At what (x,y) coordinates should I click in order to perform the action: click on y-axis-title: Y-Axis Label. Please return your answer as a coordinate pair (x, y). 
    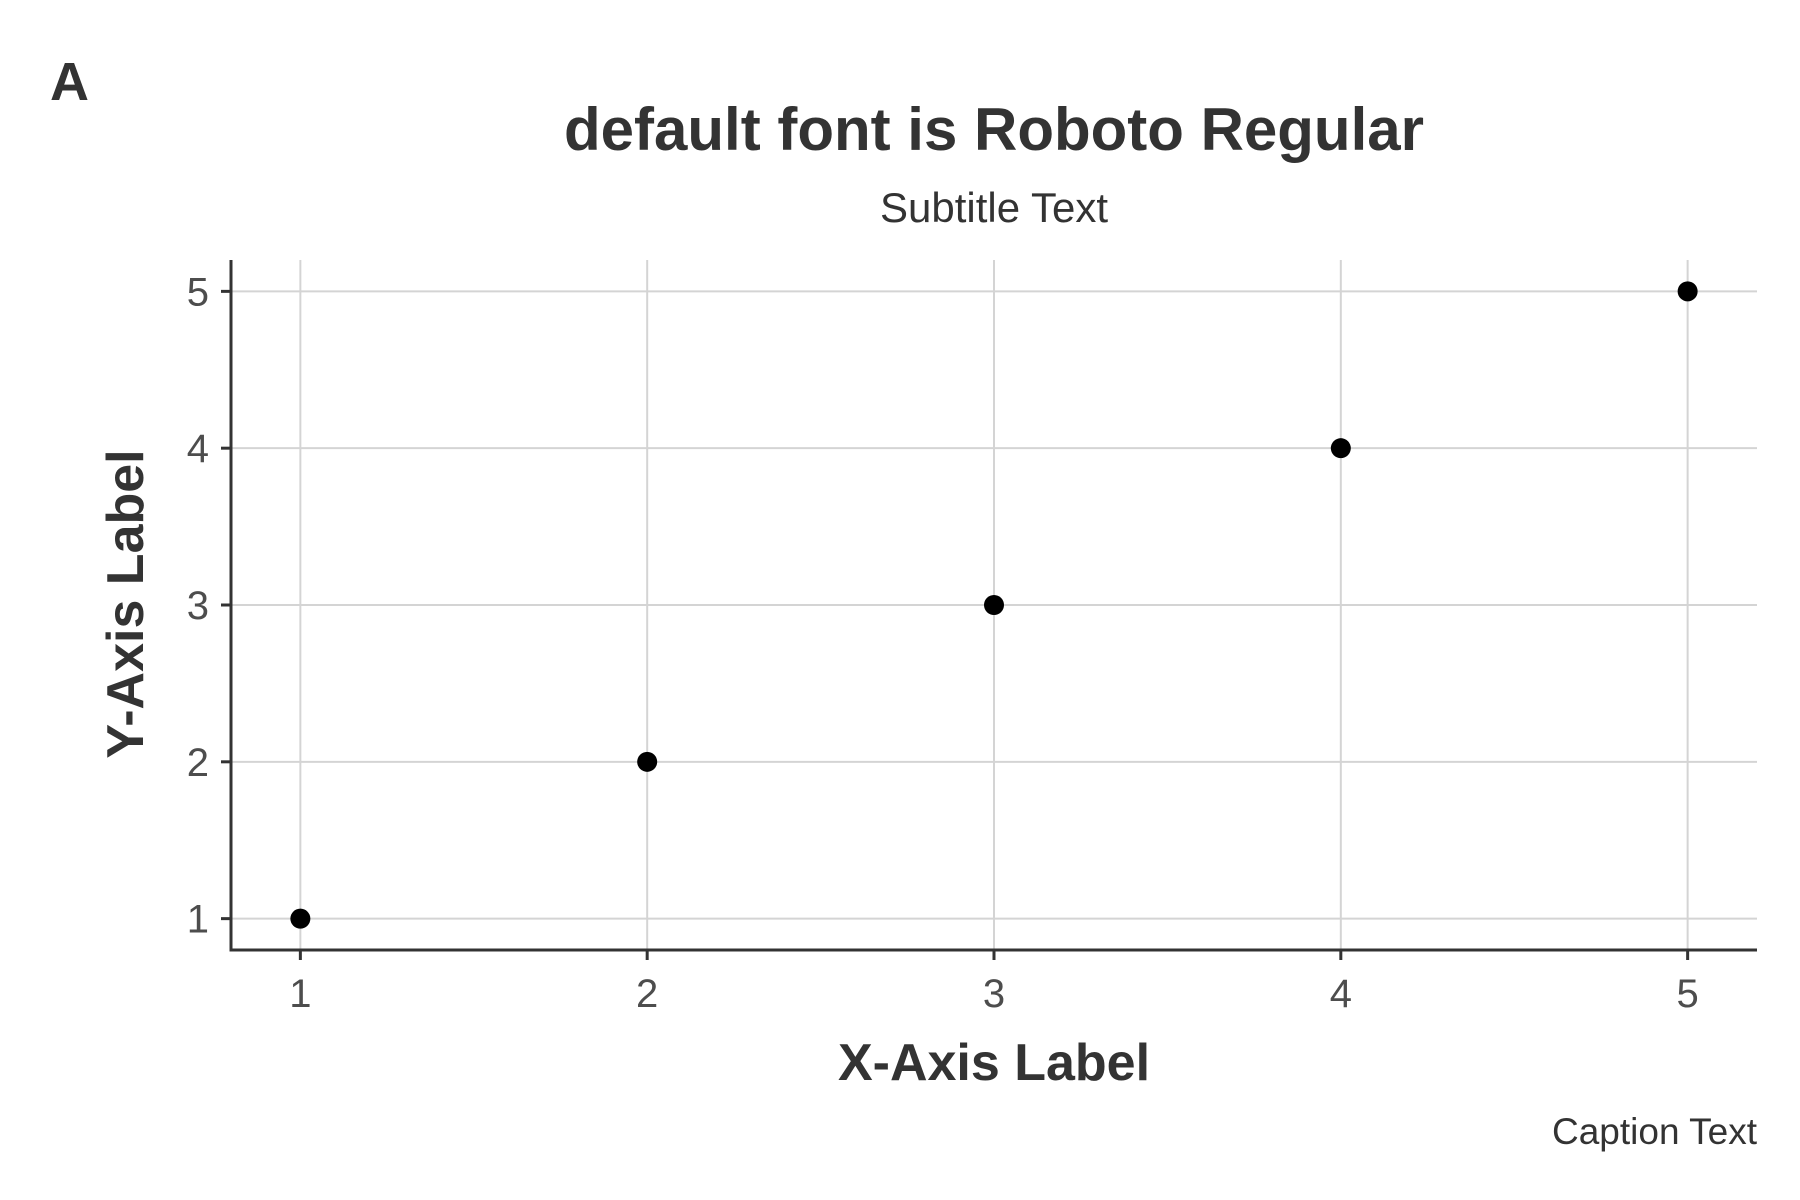
    Looking at the image, I should click on (126, 603).